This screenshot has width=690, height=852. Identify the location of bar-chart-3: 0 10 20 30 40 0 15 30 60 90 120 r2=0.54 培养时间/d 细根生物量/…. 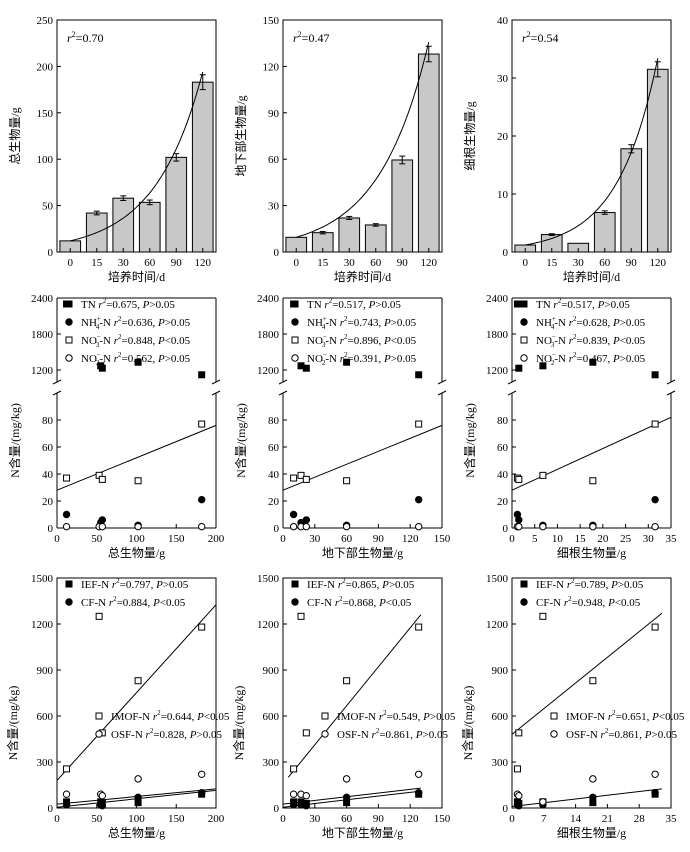
(567, 149).